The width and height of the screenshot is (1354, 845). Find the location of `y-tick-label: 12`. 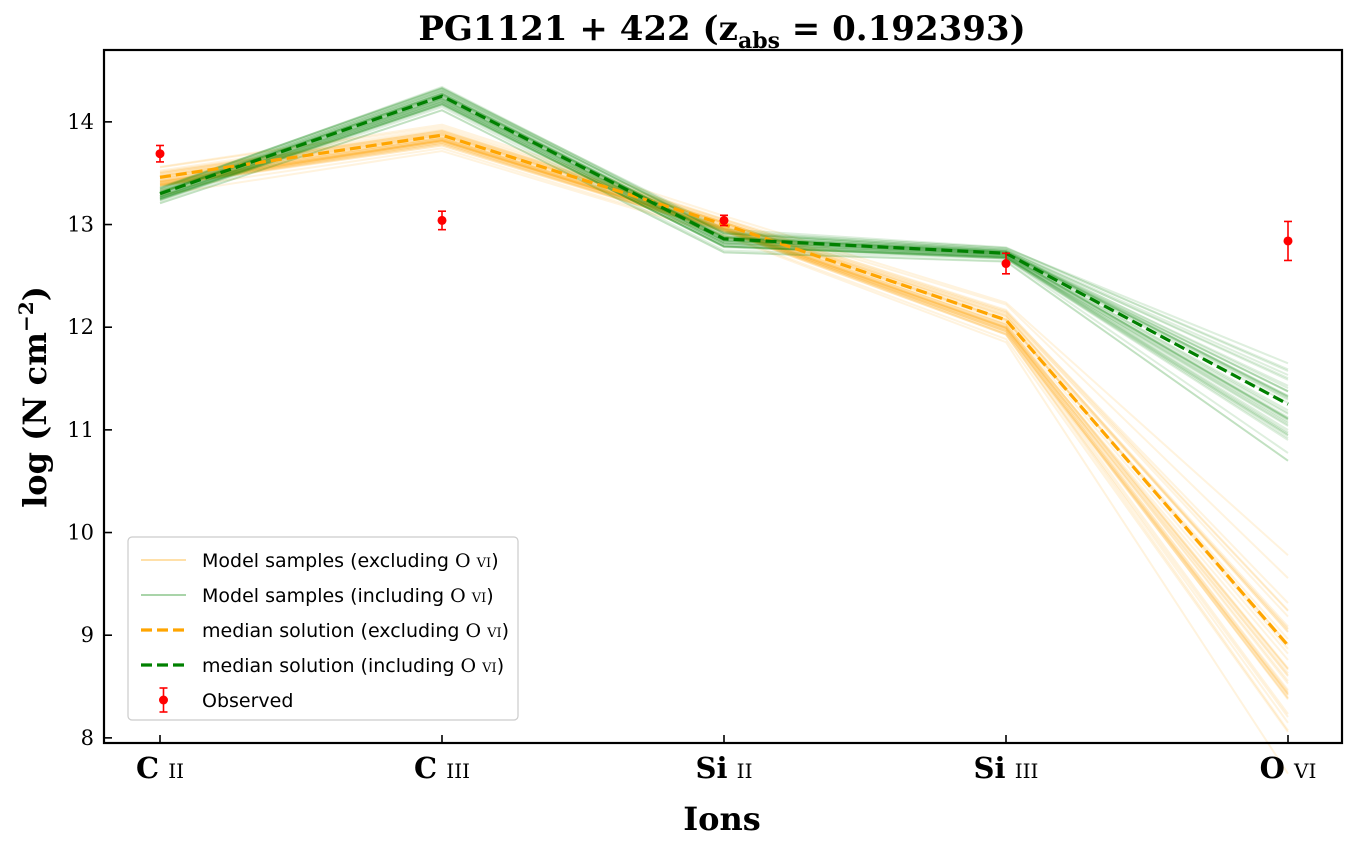

y-tick-label: 12 is located at coordinates (80, 327).